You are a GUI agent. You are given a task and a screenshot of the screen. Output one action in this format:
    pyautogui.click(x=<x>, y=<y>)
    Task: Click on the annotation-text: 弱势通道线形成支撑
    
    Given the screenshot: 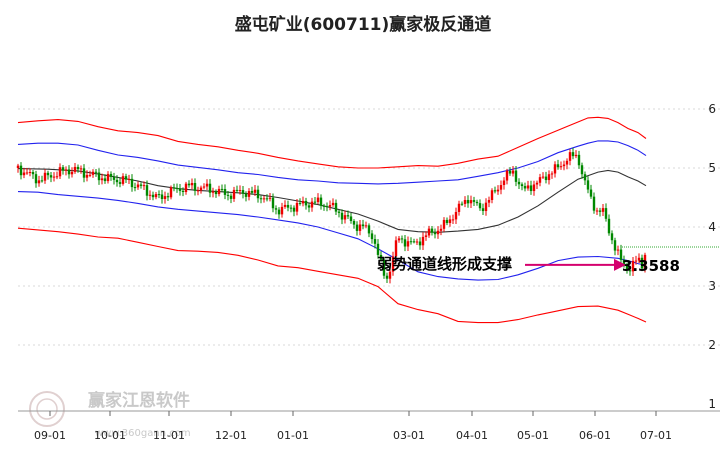 What is the action you would take?
    pyautogui.click(x=444, y=264)
    